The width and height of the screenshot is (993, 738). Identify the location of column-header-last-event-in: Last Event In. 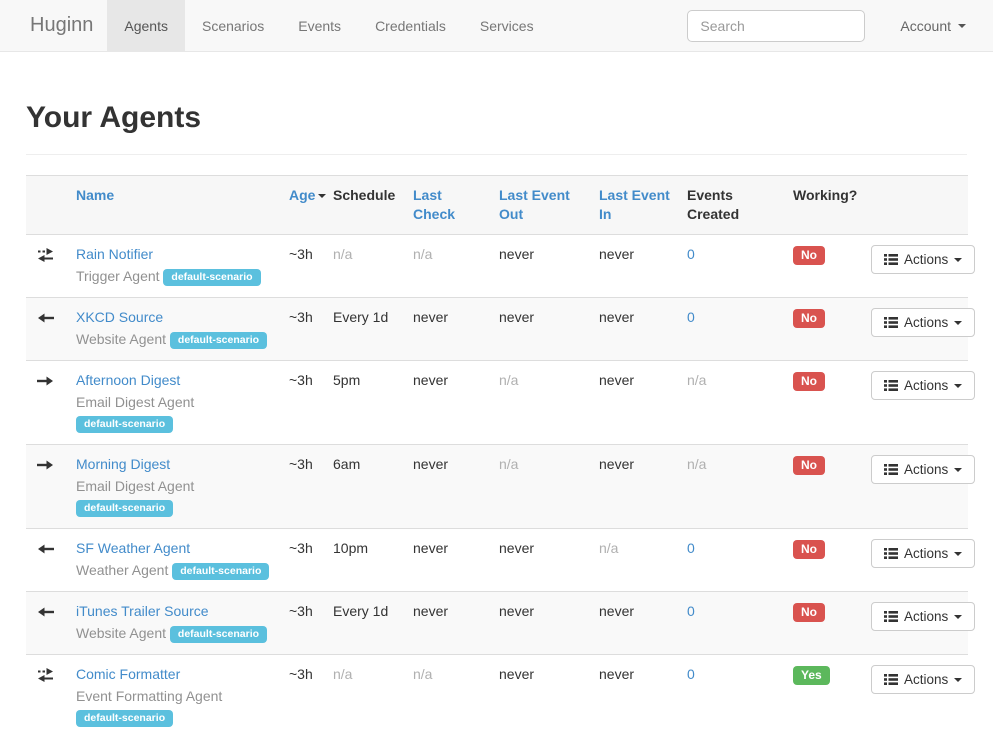
(643, 205).